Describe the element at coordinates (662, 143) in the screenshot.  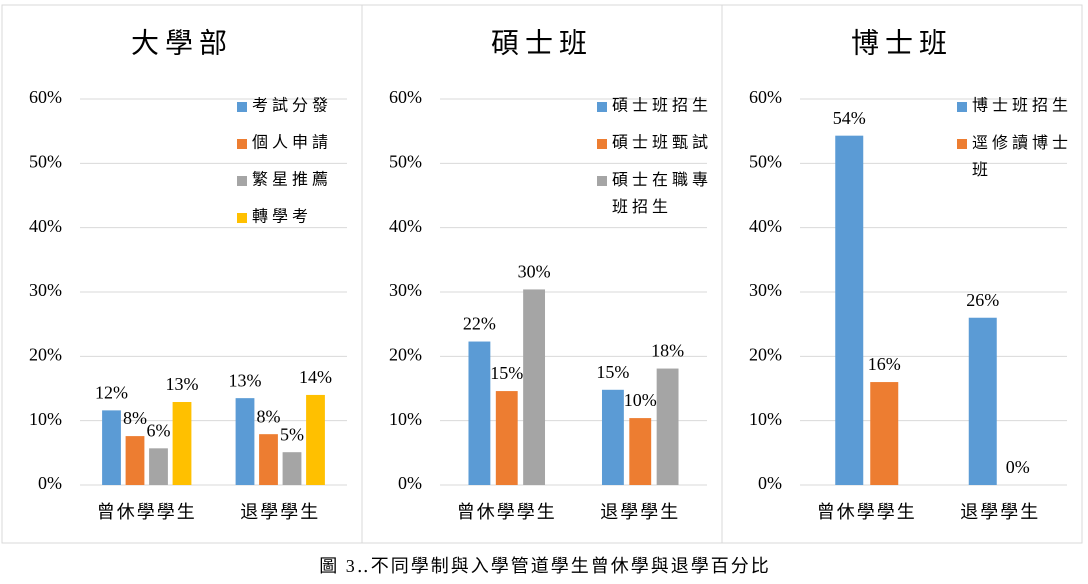
I see `legend-label: 碩士班甄試` at that location.